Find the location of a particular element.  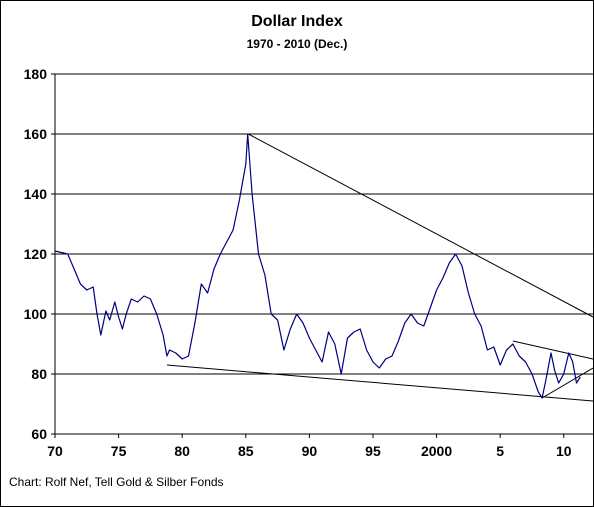

chart-title: Dollar Index is located at coordinates (297, 21).